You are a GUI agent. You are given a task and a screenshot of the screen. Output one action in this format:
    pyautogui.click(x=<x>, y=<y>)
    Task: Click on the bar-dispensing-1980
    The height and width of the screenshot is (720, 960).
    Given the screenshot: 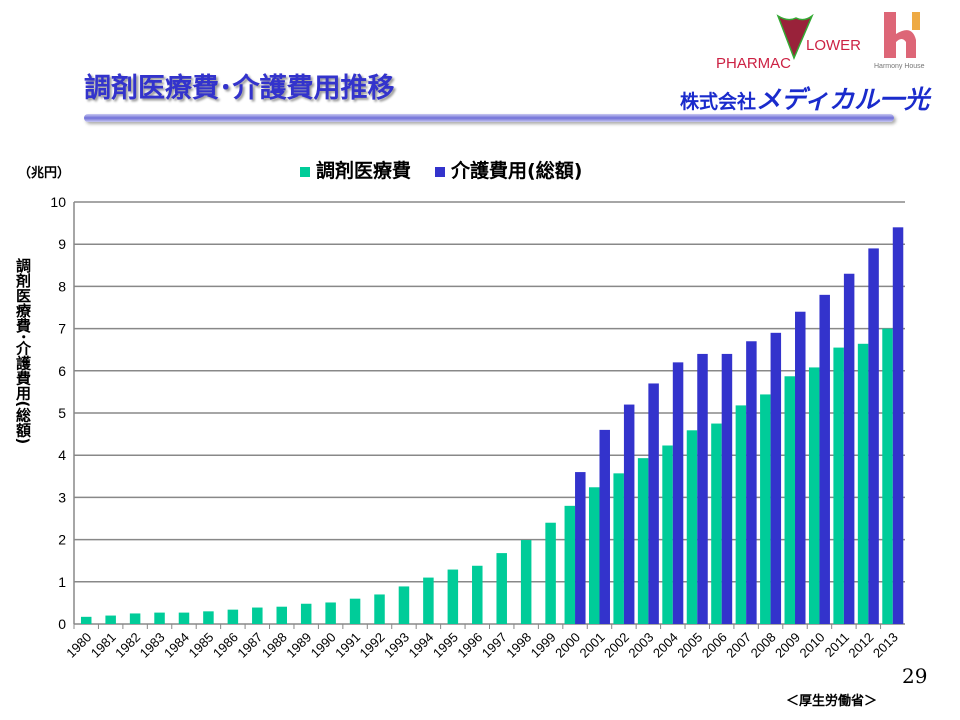 What is the action you would take?
    pyautogui.click(x=86, y=620)
    